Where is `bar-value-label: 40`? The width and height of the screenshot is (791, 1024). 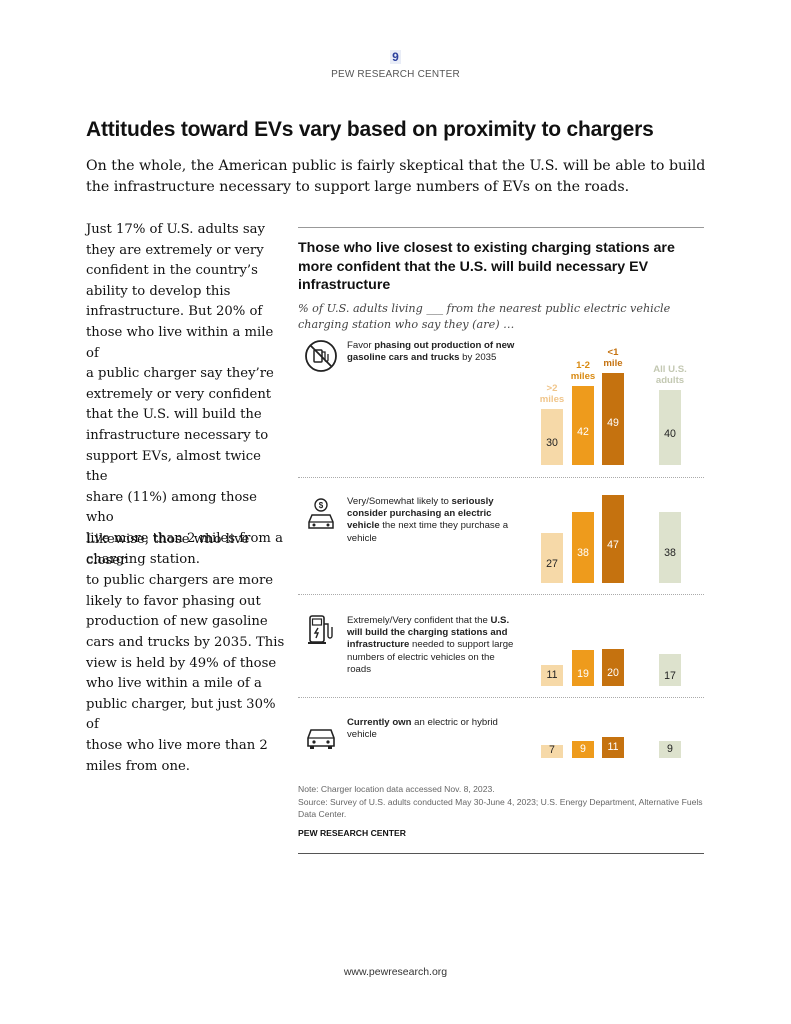
bar-value-label: 40 is located at coordinates (670, 433).